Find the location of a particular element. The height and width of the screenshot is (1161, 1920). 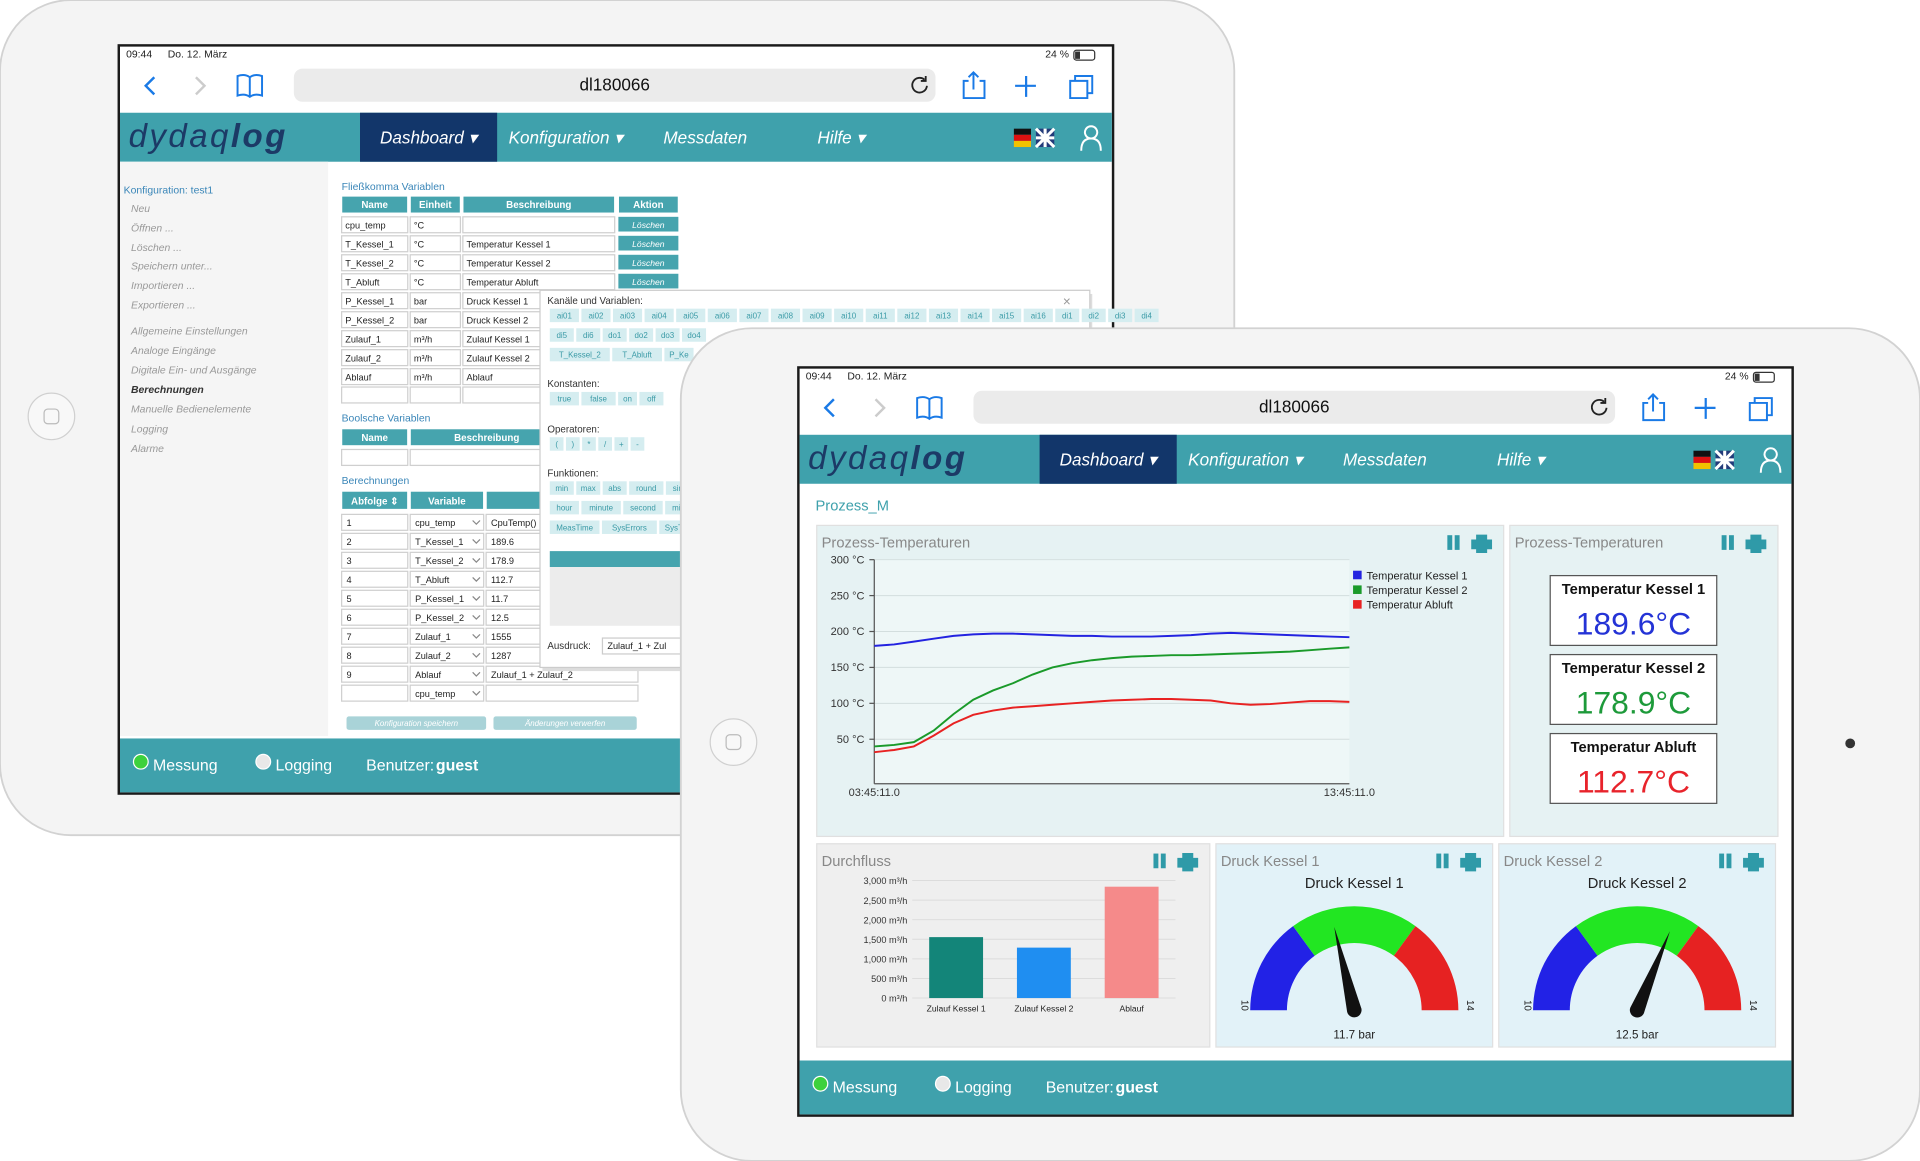

sidebar-item: Logging is located at coordinates (149, 429).